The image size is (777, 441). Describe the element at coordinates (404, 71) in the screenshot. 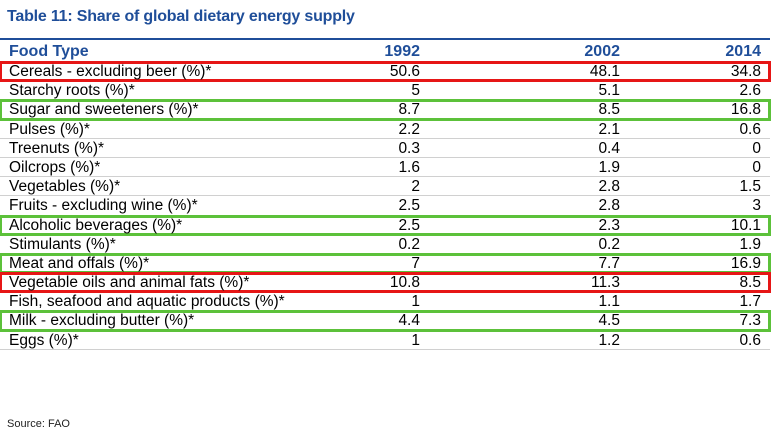

I see `cell-value: 50.6` at that location.